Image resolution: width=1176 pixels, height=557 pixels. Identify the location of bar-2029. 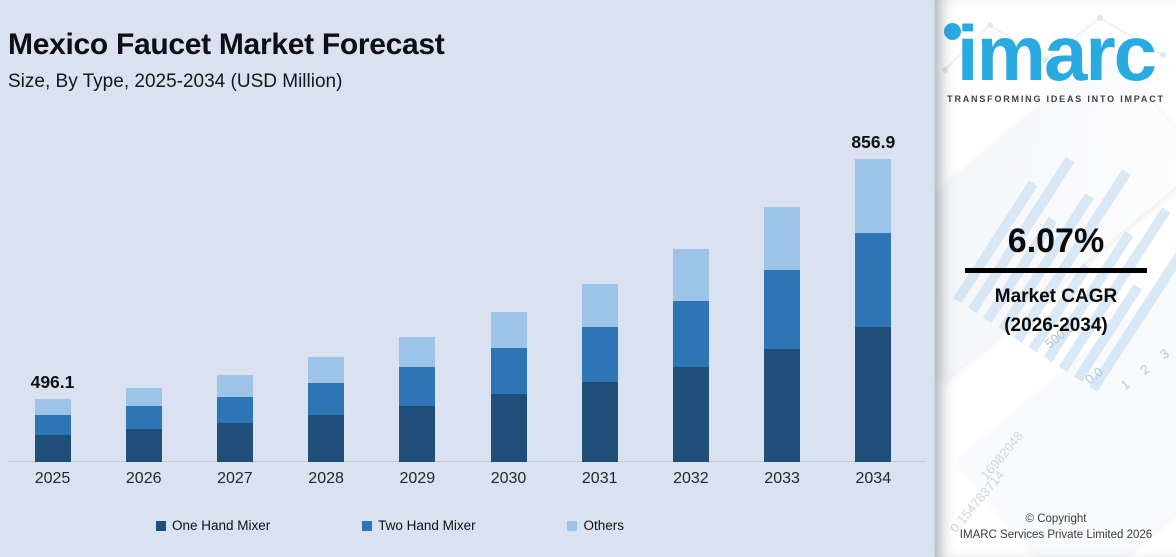
(417, 399).